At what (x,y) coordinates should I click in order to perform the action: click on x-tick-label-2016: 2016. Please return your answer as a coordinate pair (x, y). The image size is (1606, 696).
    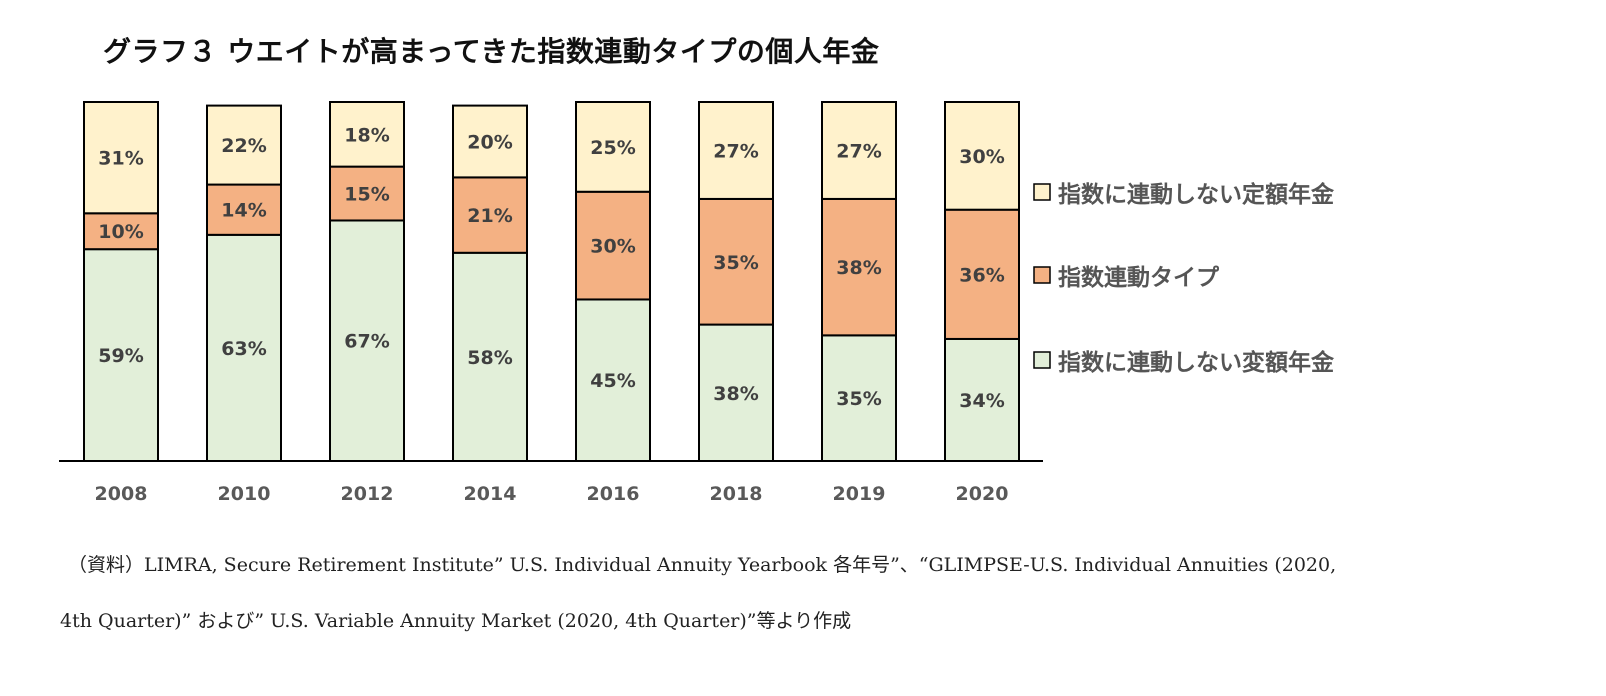
    Looking at the image, I should click on (613, 494).